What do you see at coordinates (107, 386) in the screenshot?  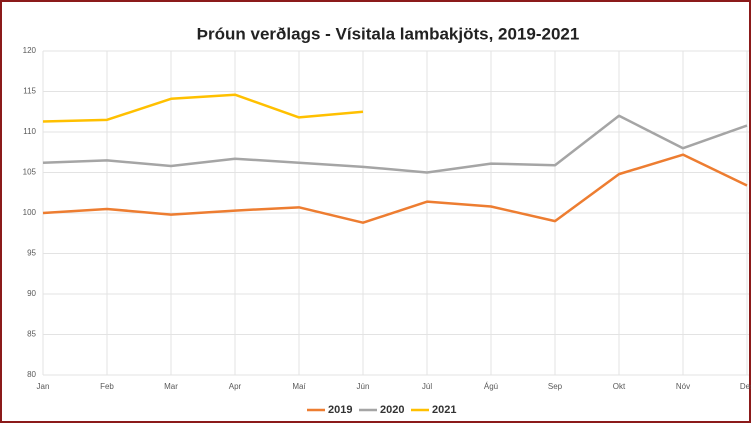 I see `x-tick-label: Feb` at bounding box center [107, 386].